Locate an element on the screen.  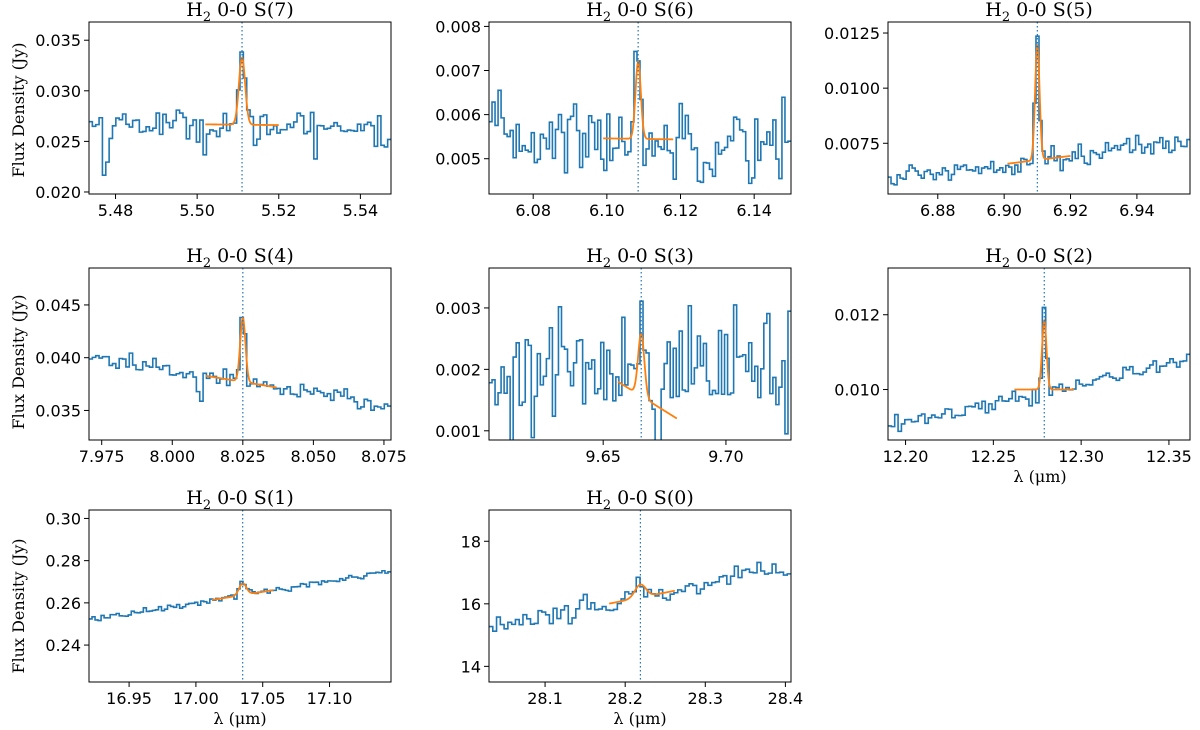
x-tick-label: 5.50 is located at coordinates (197, 210).